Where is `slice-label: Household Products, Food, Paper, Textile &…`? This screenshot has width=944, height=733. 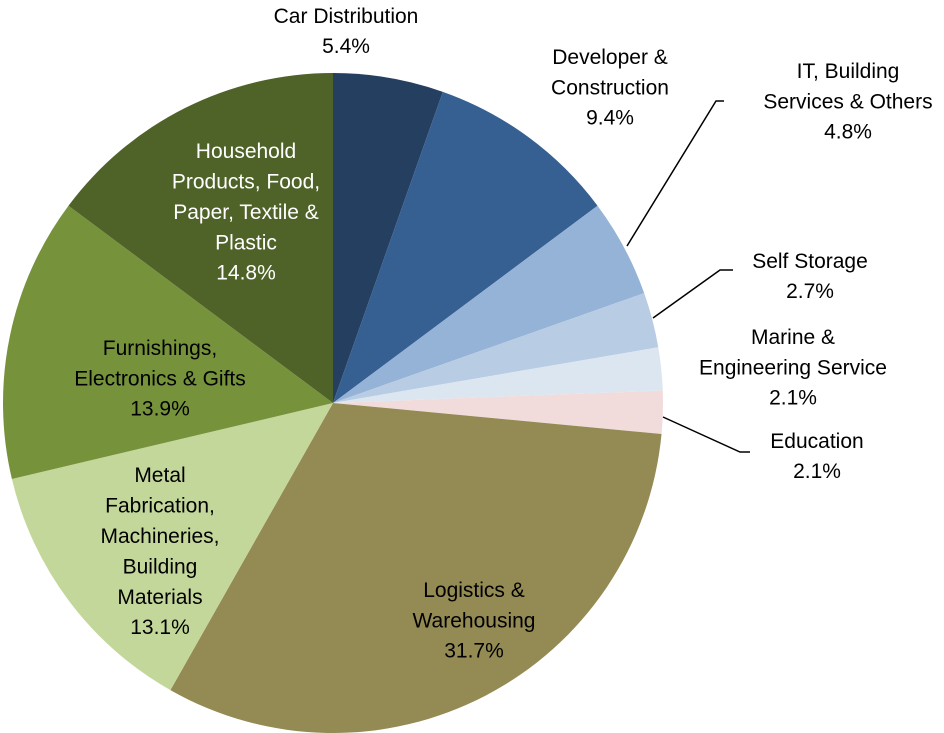
slice-label: Household Products, Food, Paper, Textile &… is located at coordinates (246, 197).